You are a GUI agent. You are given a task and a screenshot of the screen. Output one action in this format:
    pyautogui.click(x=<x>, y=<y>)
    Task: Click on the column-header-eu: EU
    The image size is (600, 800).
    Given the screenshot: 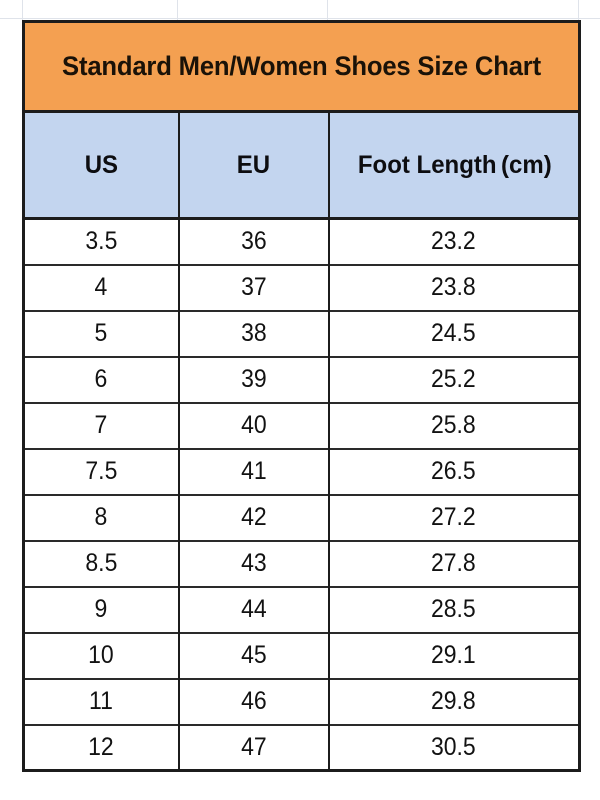 What is the action you would take?
    pyautogui.click(x=254, y=165)
    